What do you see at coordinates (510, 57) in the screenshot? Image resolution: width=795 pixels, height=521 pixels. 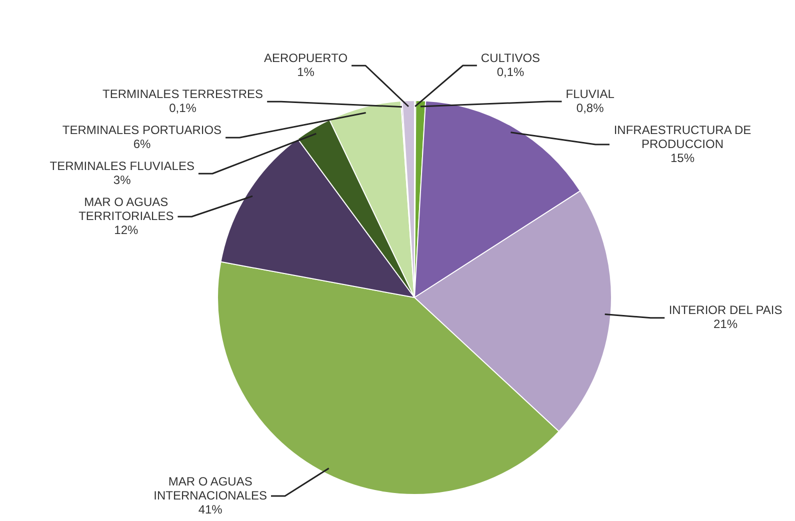 I see `slice-label: CULTIVOS` at bounding box center [510, 57].